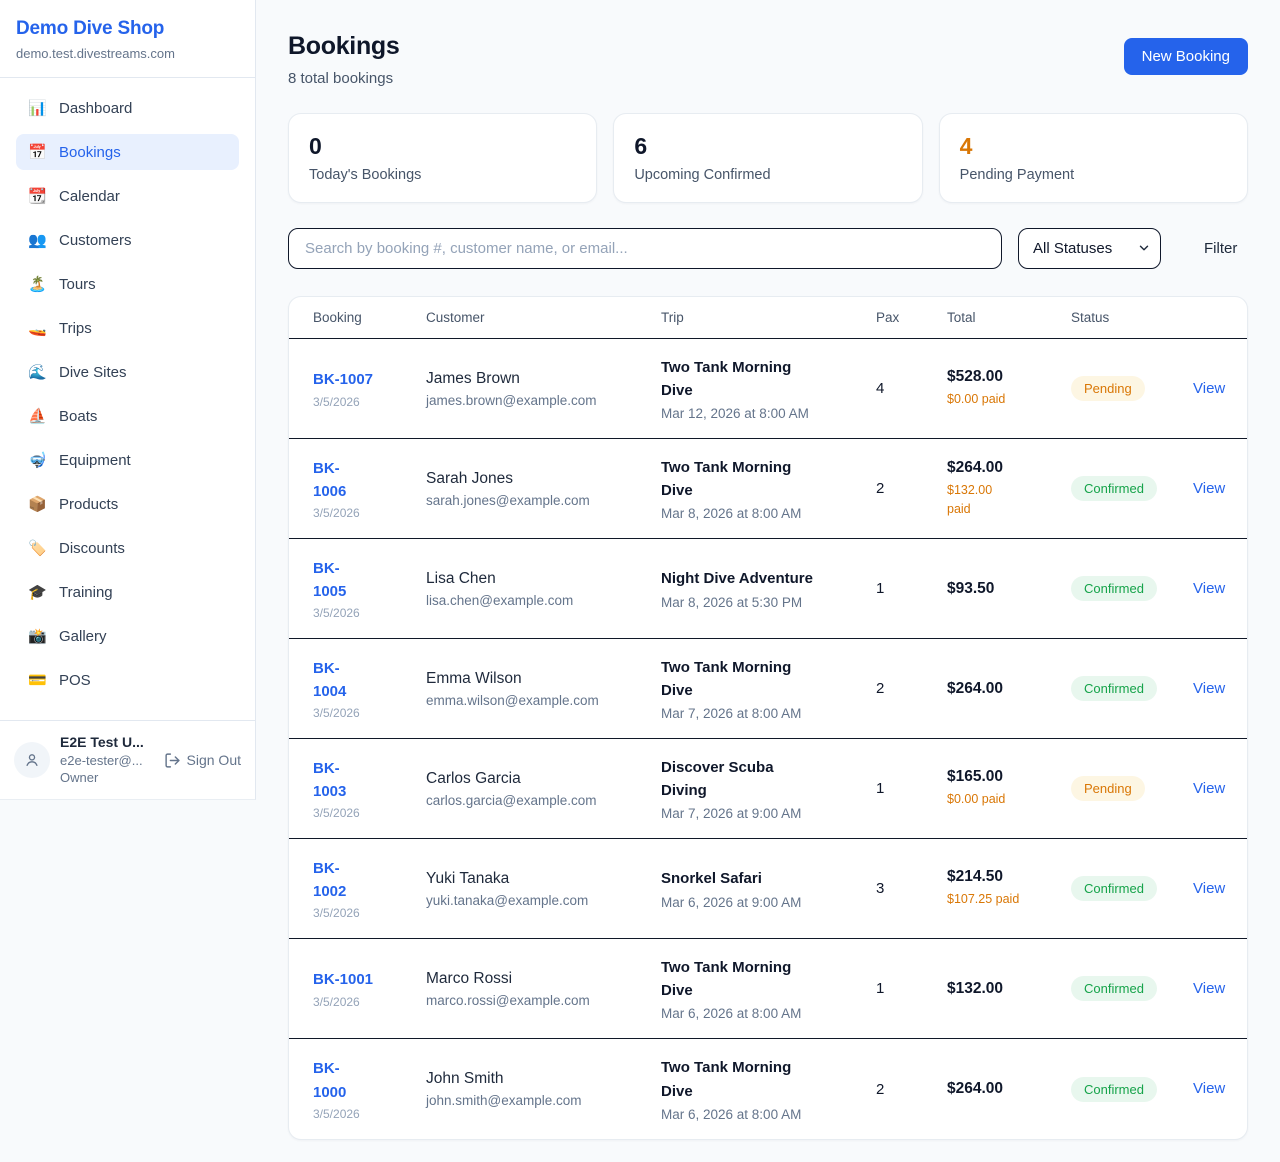 Image resolution: width=1280 pixels, height=1162 pixels. What do you see at coordinates (504, 1100) in the screenshot?
I see `customer-email: john.smith@example.com` at bounding box center [504, 1100].